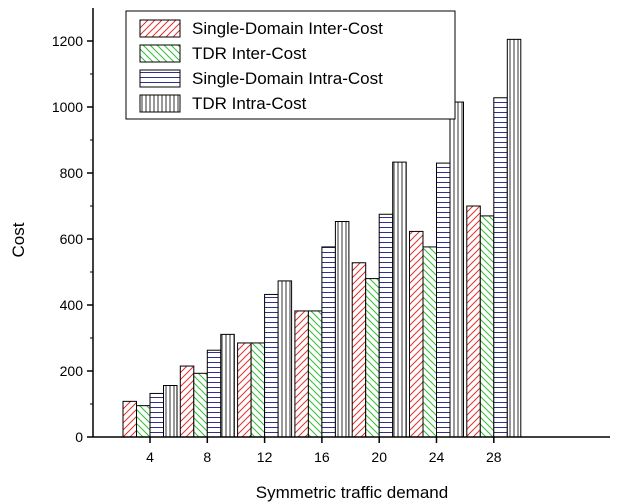 This screenshot has height=504, width=626. Describe the element at coordinates (72, 305) in the screenshot. I see `y-tick-label: 400` at that location.